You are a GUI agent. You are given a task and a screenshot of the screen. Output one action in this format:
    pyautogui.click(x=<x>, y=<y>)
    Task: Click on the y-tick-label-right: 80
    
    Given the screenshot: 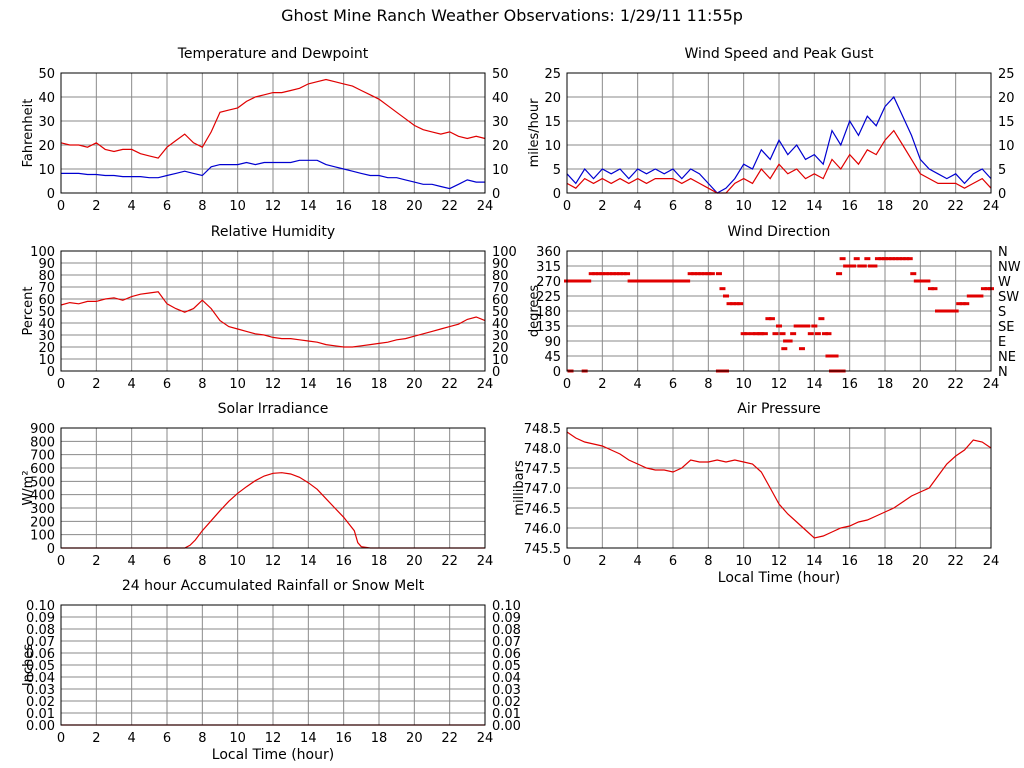 What is the action you would take?
    pyautogui.click(x=500, y=276)
    